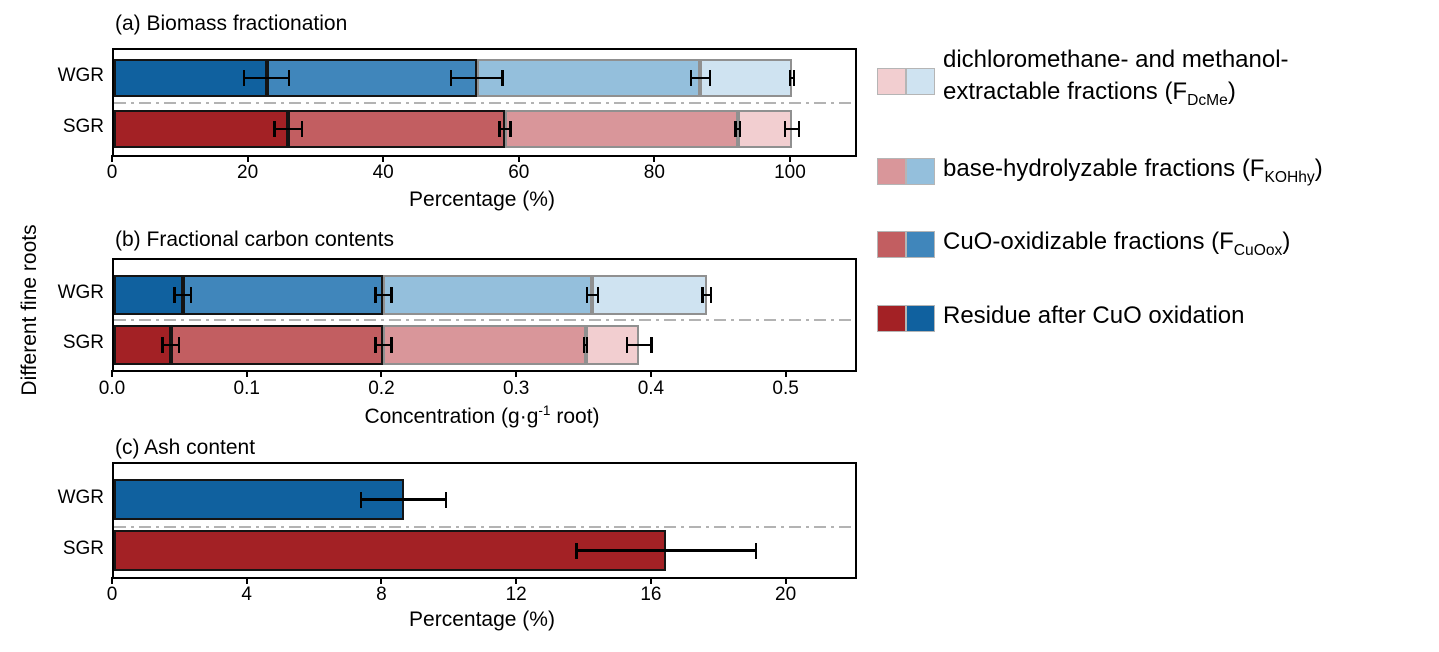 The image size is (1439, 652). Describe the element at coordinates (516, 388) in the screenshot. I see `x-tick-label: 0.3` at that location.